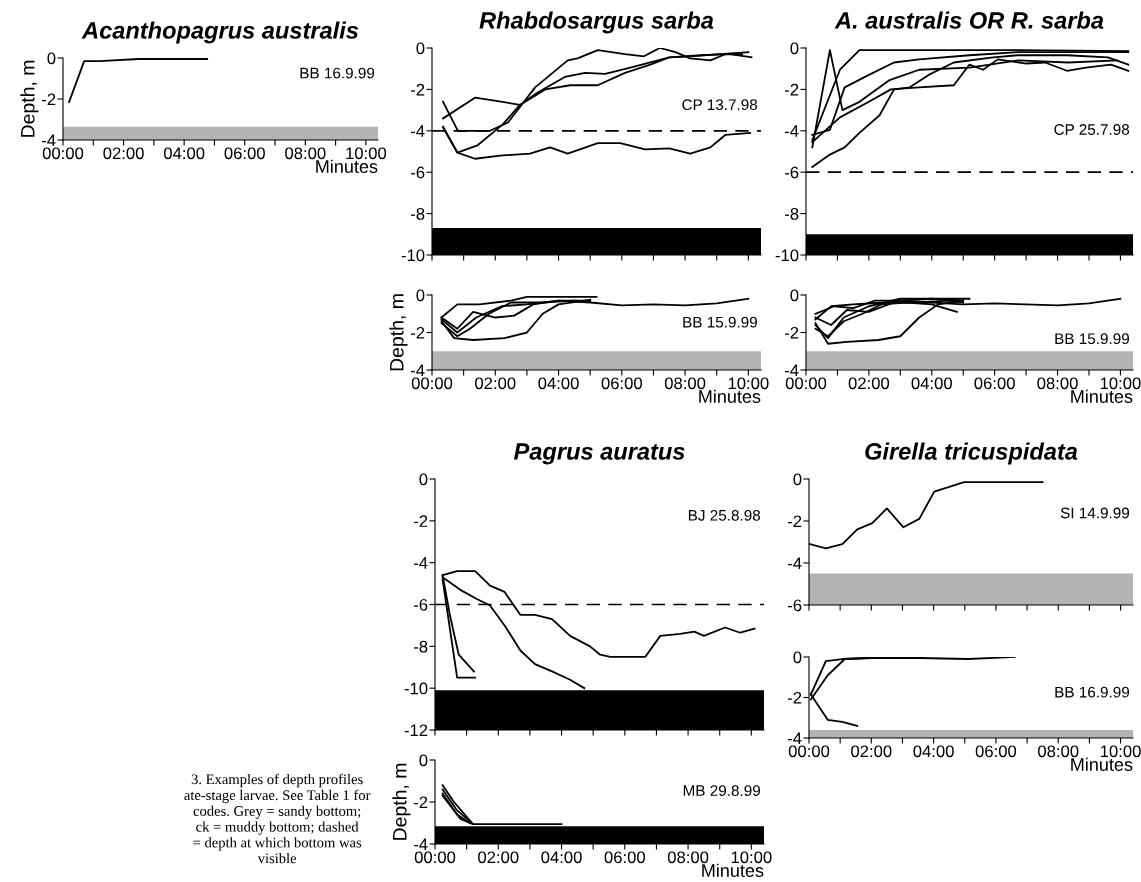 The width and height of the screenshot is (1141, 882). Describe the element at coordinates (220, 32) in the screenshot. I see `chart-title: Acanthopagrus australis` at that location.